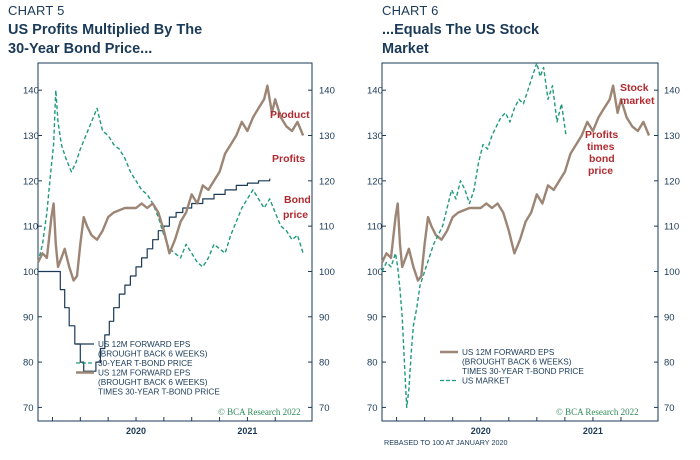 This screenshot has width=700, height=460. Describe the element at coordinates (460, 40) in the screenshot. I see `chart6-title: ...Equals The US Stock Market` at that location.